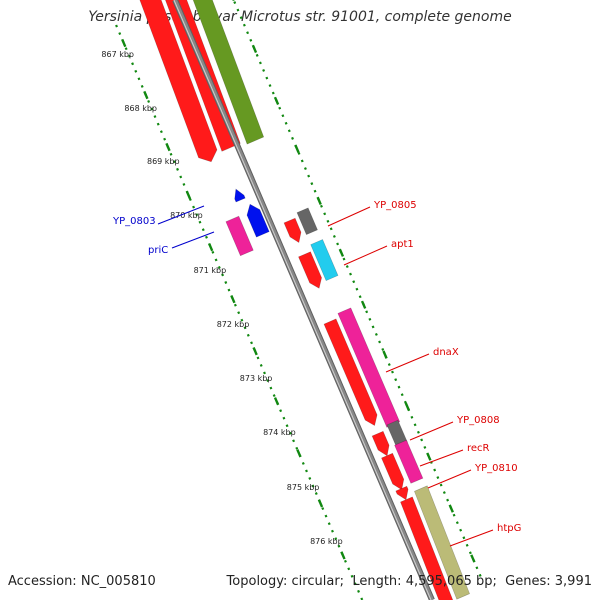  What do you see at coordinates (393, 471) in the screenshot?
I see `gene-feature-red-recr` at bounding box center [393, 471].